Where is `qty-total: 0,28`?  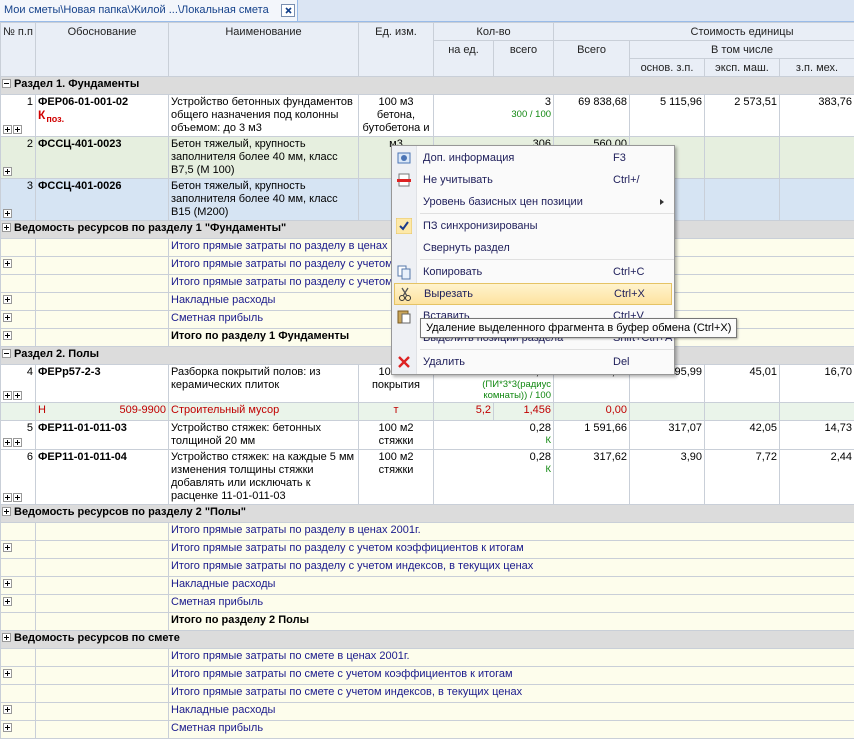
qty-total: 0,28 is located at coordinates (493, 428).